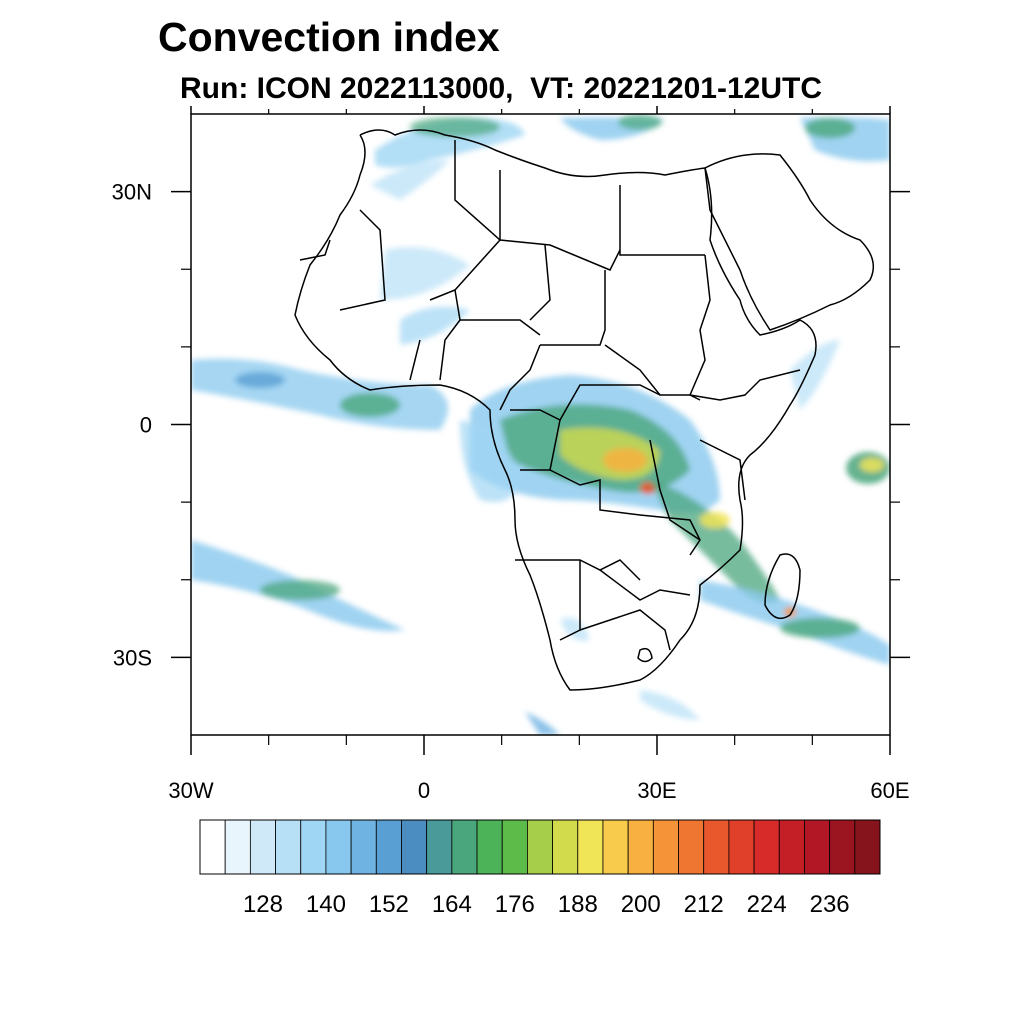  I want to click on lon-tick-label: 30W, so click(190, 790).